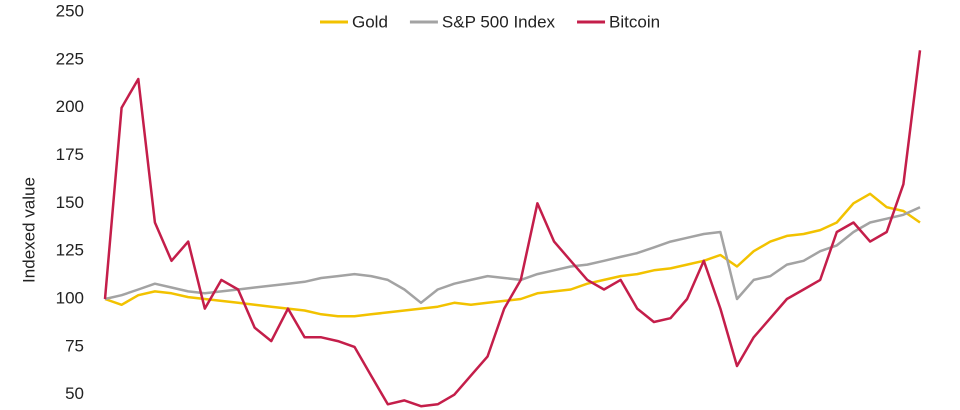 The image size is (960, 410). What do you see at coordinates (499, 21) in the screenshot?
I see `legend-label: S&P 500 Index` at bounding box center [499, 21].